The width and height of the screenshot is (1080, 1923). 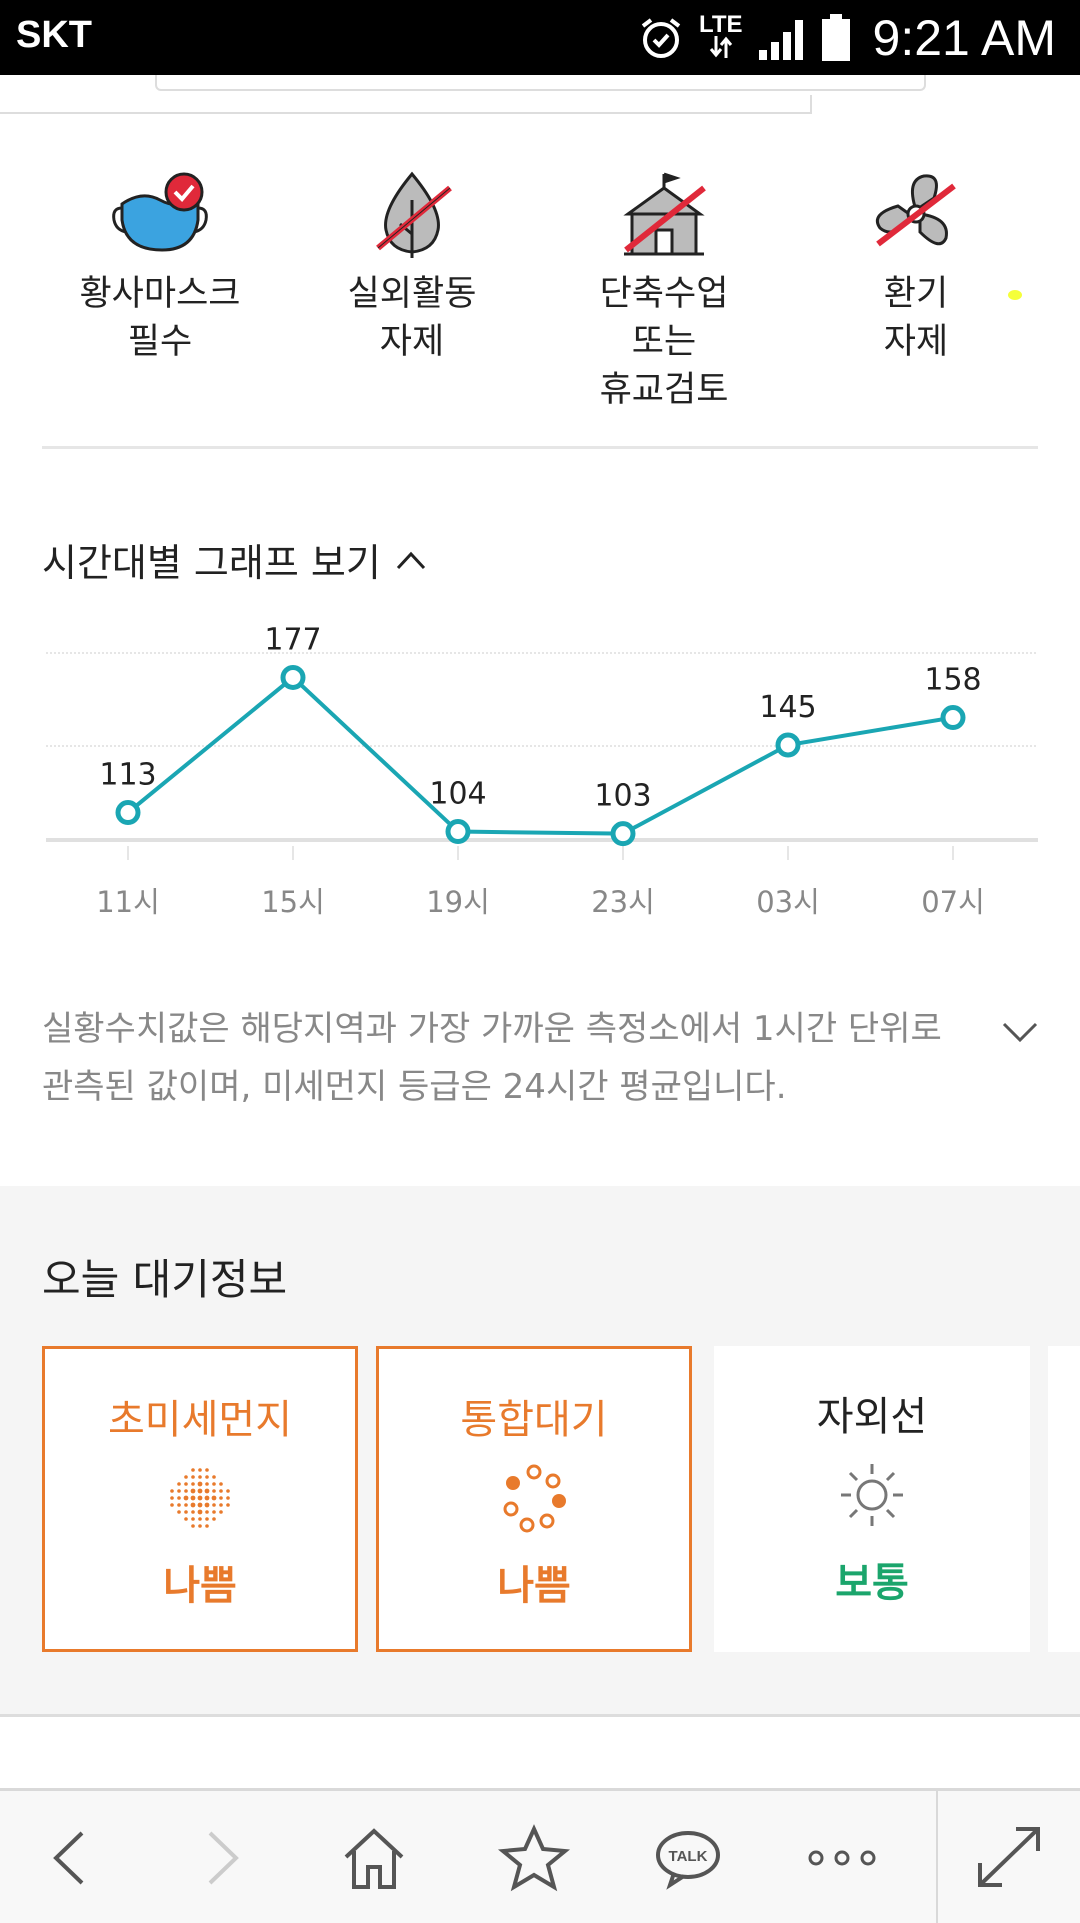 What do you see at coordinates (292, 639) in the screenshot?
I see `data-label: 177` at bounding box center [292, 639].